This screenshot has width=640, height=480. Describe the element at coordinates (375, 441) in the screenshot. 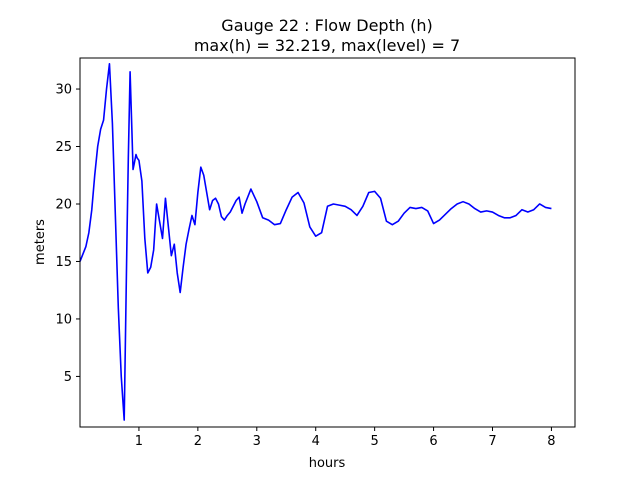

I see `x-tick-label: 5` at that location.